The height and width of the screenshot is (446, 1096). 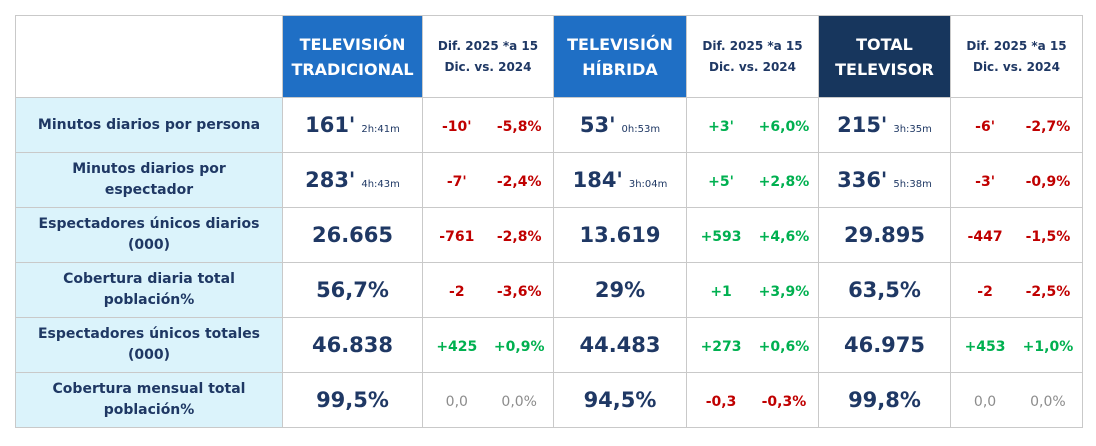 I want to click on time-value: 0h:53m, so click(x=641, y=129).